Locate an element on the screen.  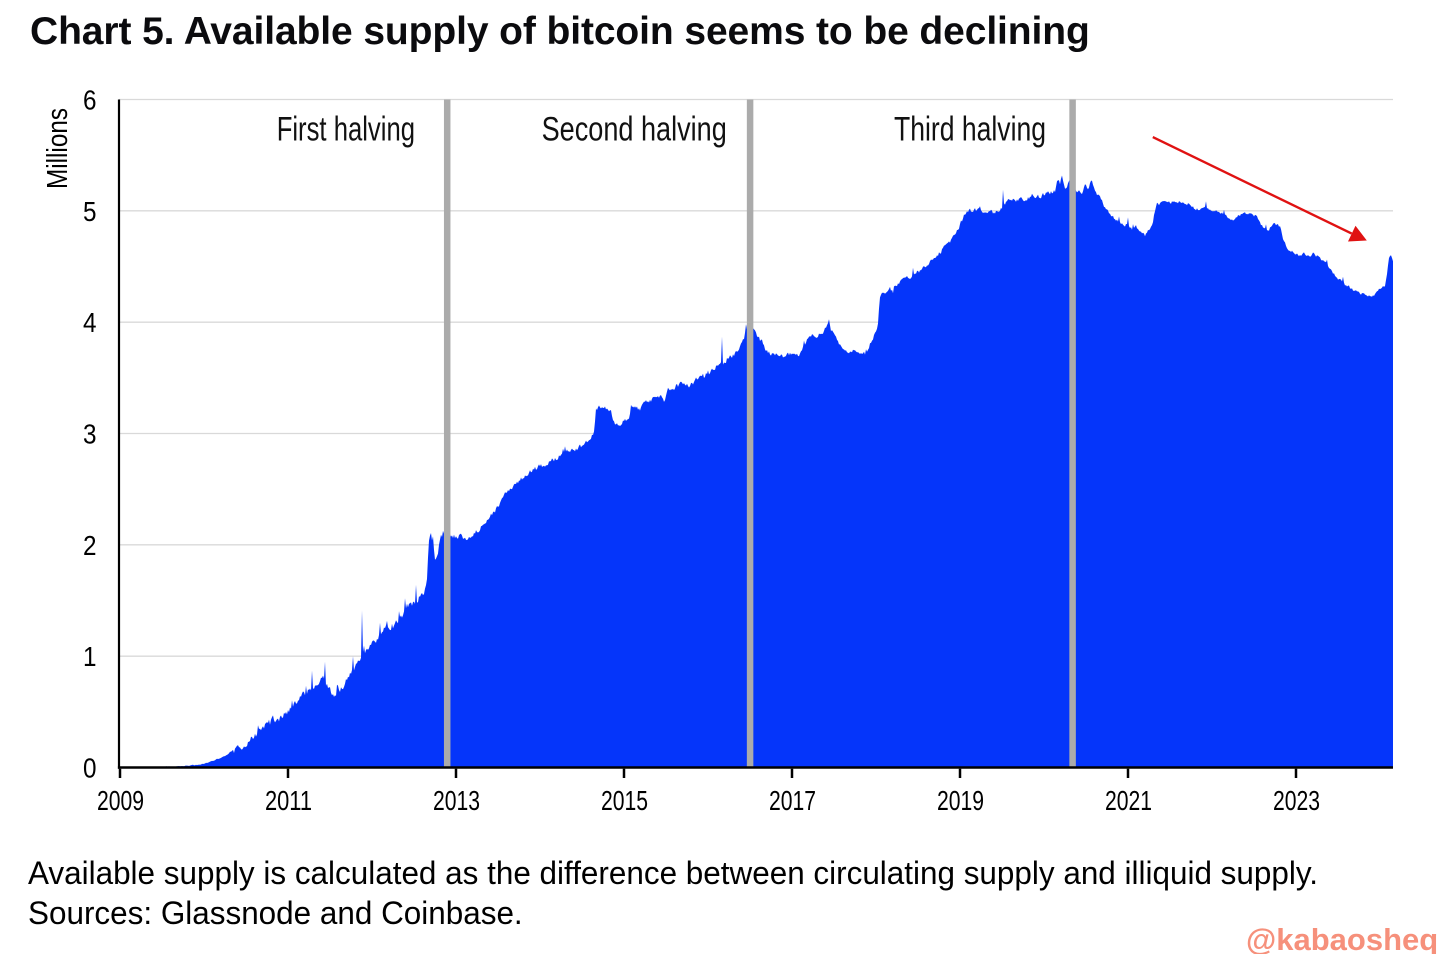
svg-text: 2013 is located at coordinates (456, 800).